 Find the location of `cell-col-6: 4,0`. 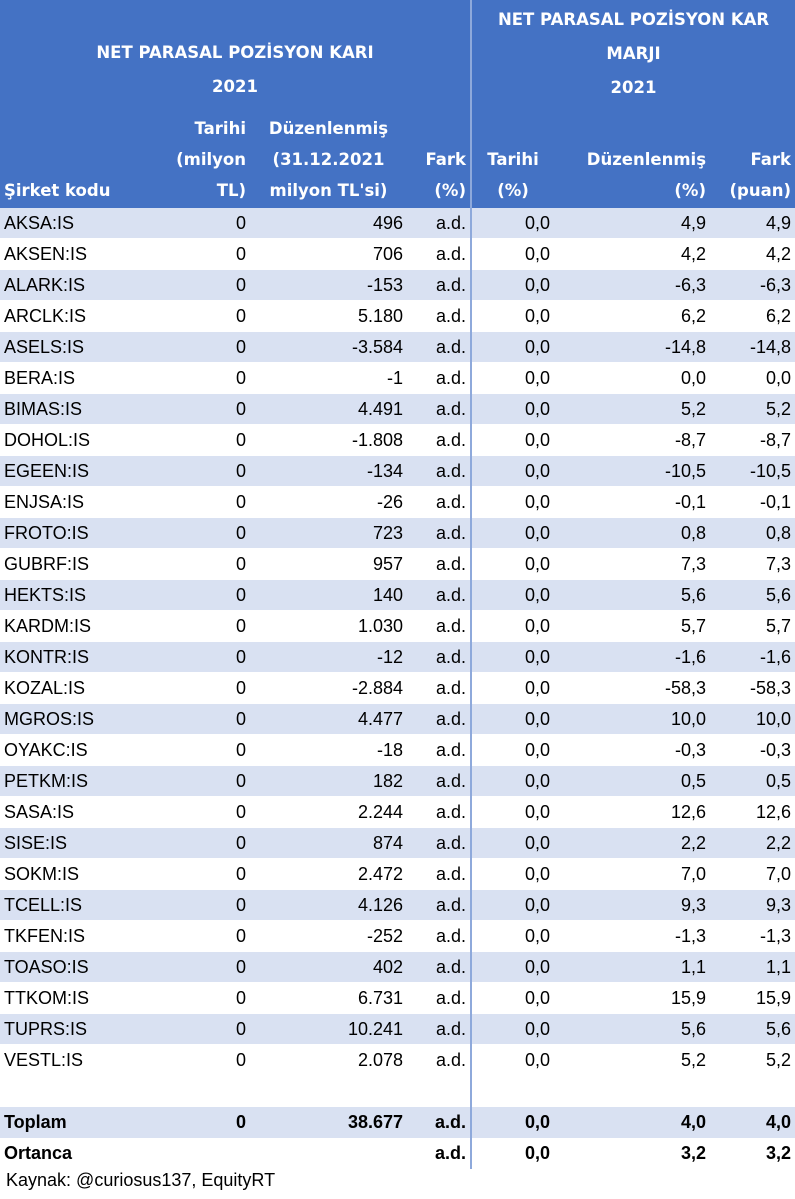

cell-col-6: 4,0 is located at coordinates (752, 1122).